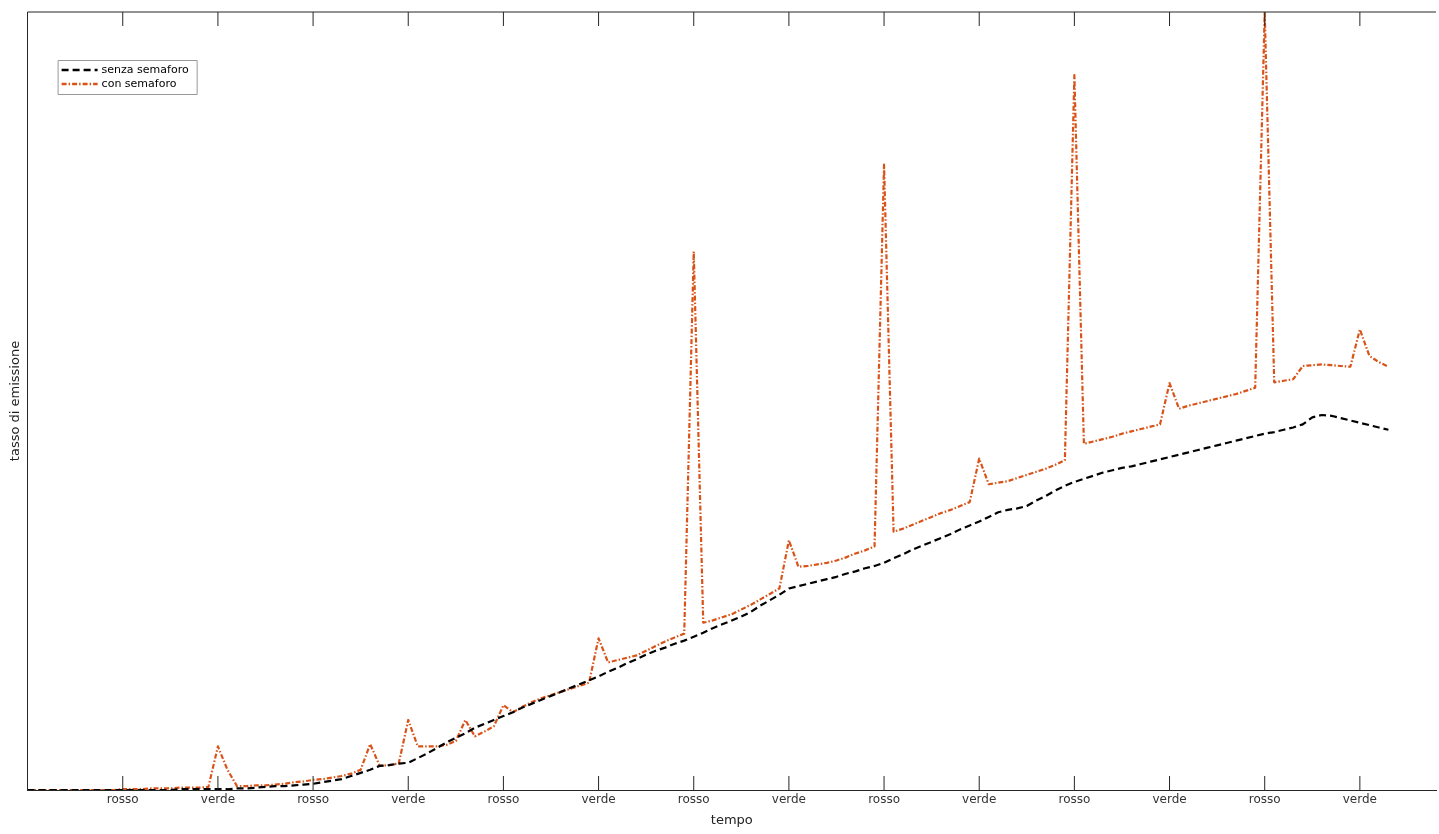  What do you see at coordinates (731, 819) in the screenshot?
I see `x-axis-title: tempo` at bounding box center [731, 819].